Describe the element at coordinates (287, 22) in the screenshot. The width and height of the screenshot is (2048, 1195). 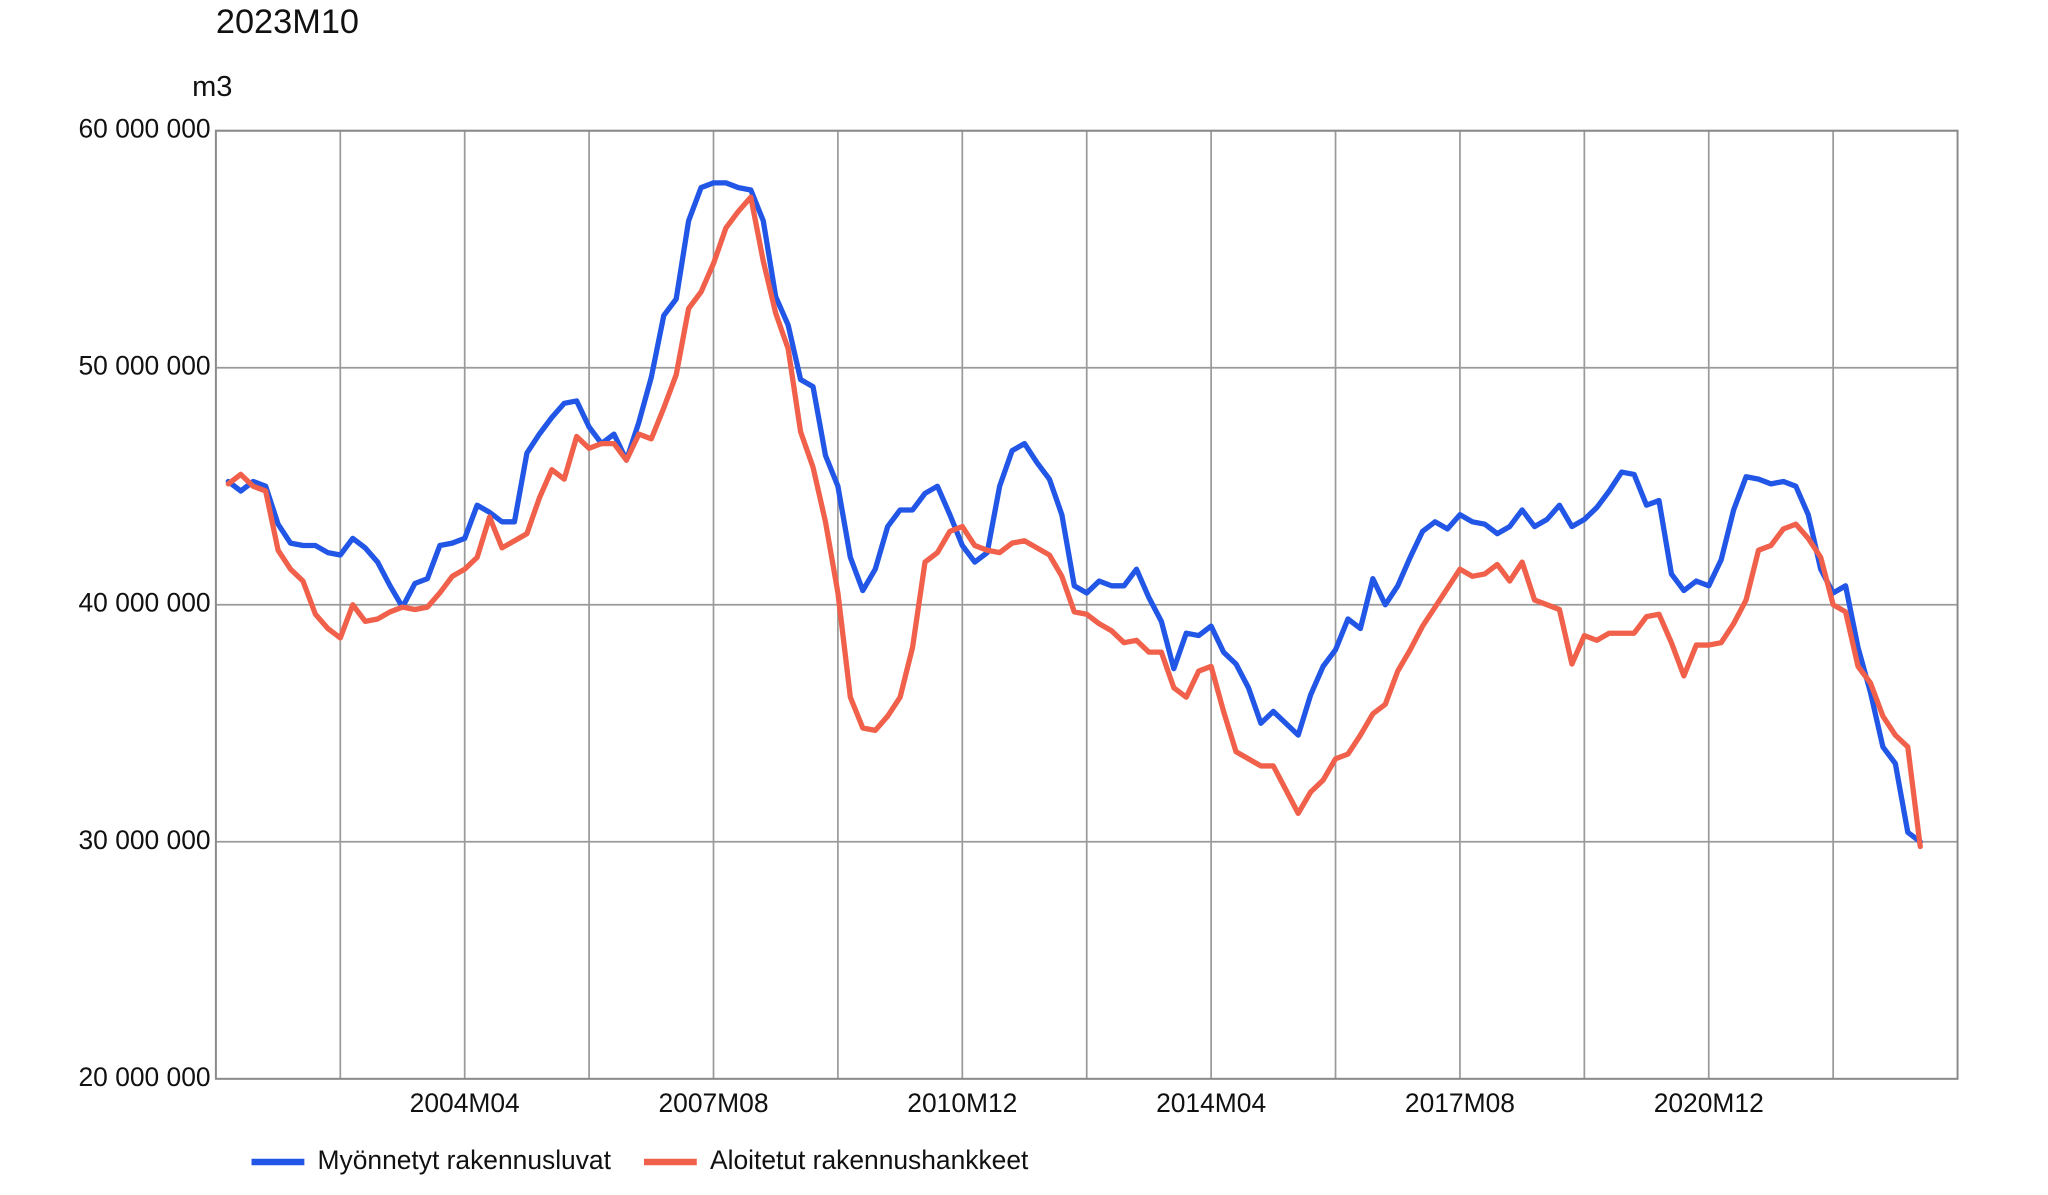
I see `chart-title: 2023M10` at that location.